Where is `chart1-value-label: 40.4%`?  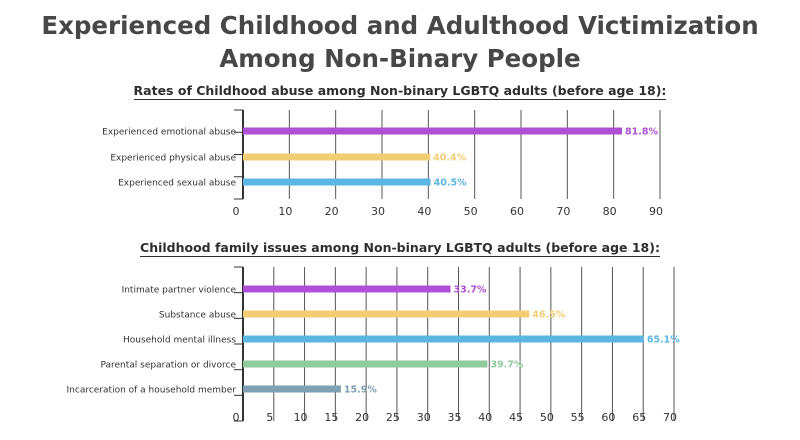
chart1-value-label: 40.4% is located at coordinates (449, 158).